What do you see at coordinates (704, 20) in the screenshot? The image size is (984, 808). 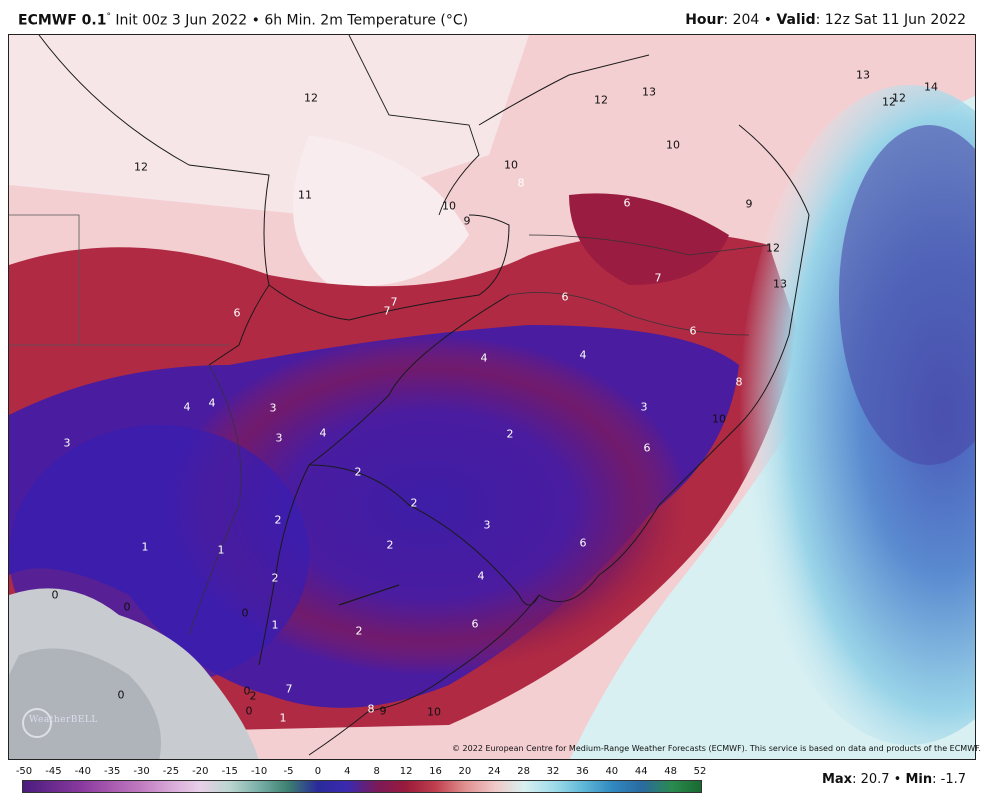 I see `hour-label: Hour` at bounding box center [704, 20].